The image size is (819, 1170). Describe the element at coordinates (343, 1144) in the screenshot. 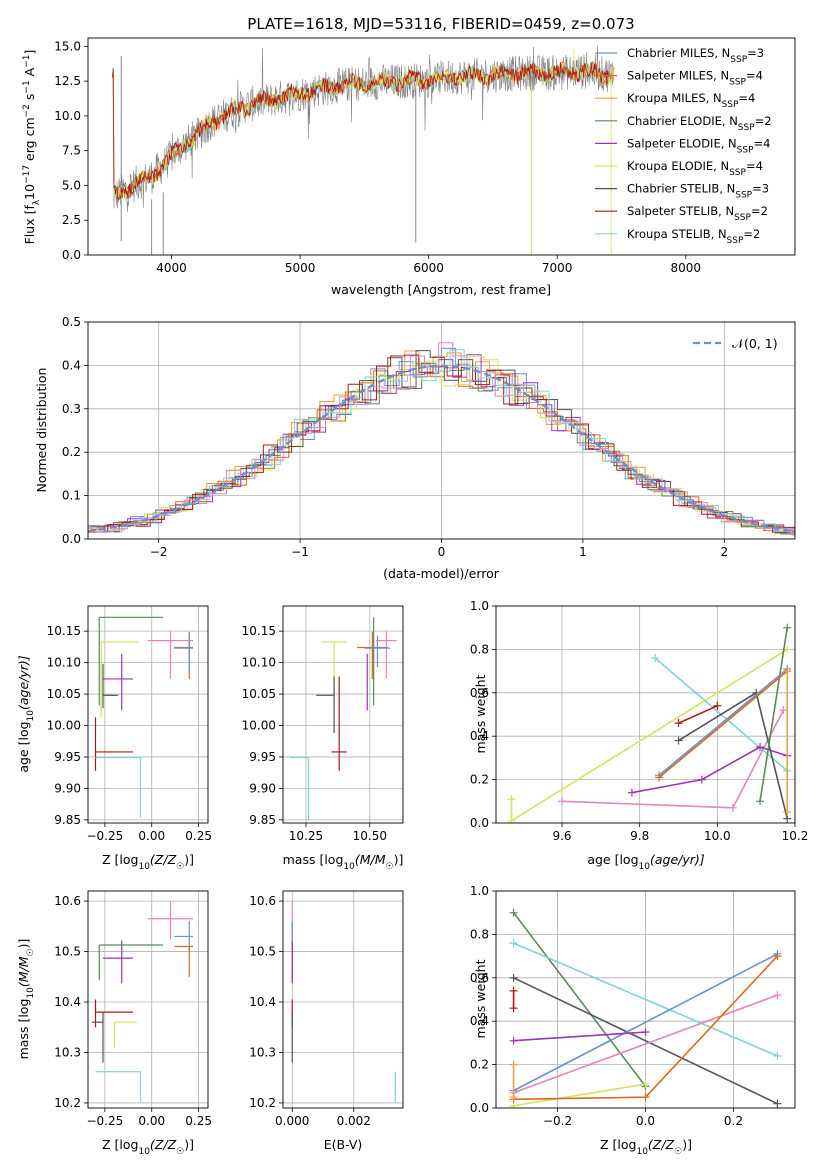

I see `x-axis-label: E(B-V)` at that location.